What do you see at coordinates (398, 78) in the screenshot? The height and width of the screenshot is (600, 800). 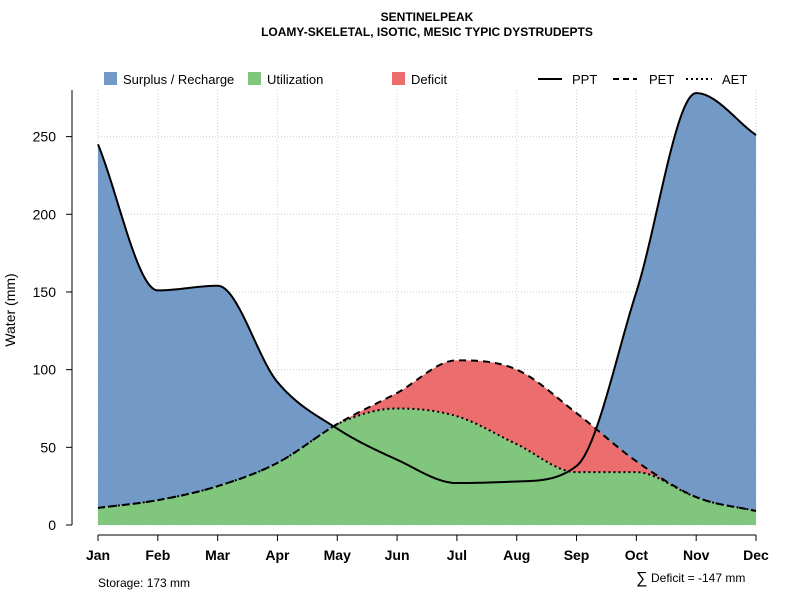 I see `legend-swatch-deficit` at bounding box center [398, 78].